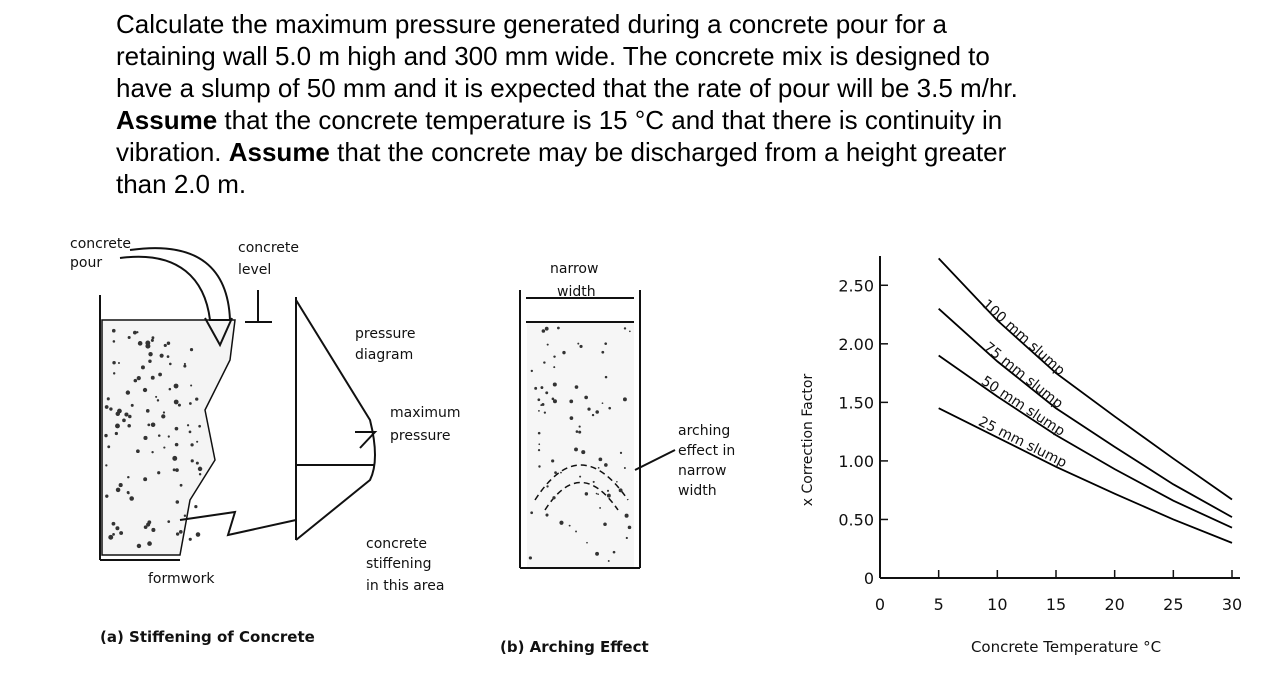  I want to click on y-tick-label: 1.00, so click(856, 461).